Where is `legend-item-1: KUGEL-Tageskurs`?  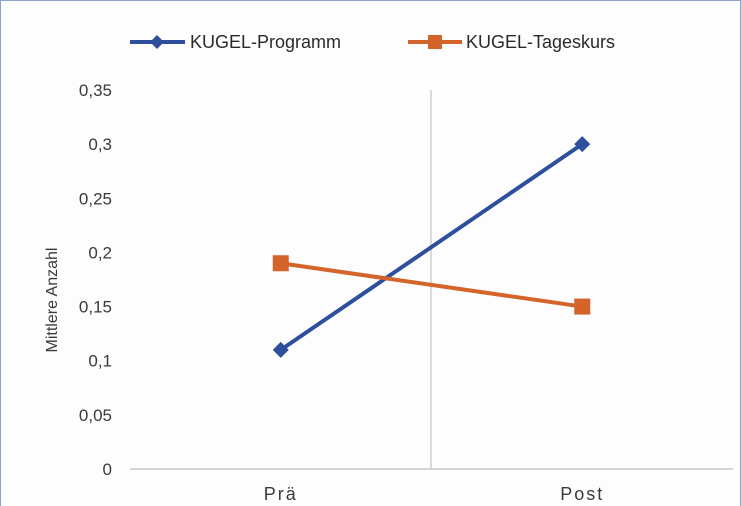
legend-item-1: KUGEL-Tageskurs is located at coordinates (511, 42).